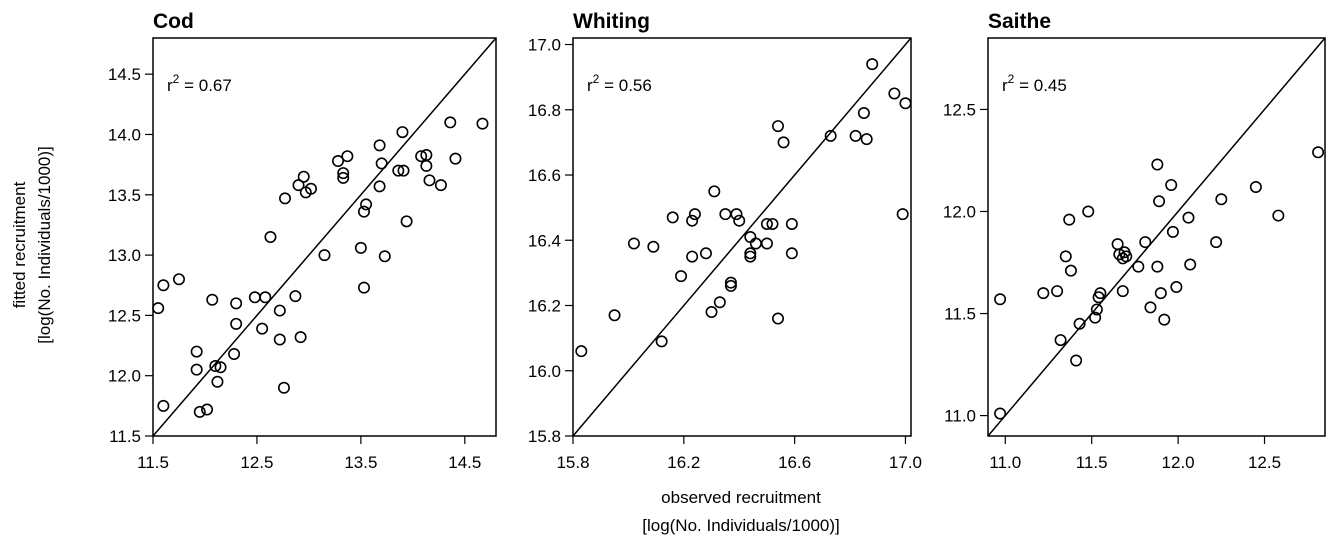 The image size is (1331, 544). What do you see at coordinates (611, 21) in the screenshot?
I see `whiting-panel-title: Whiting` at bounding box center [611, 21].